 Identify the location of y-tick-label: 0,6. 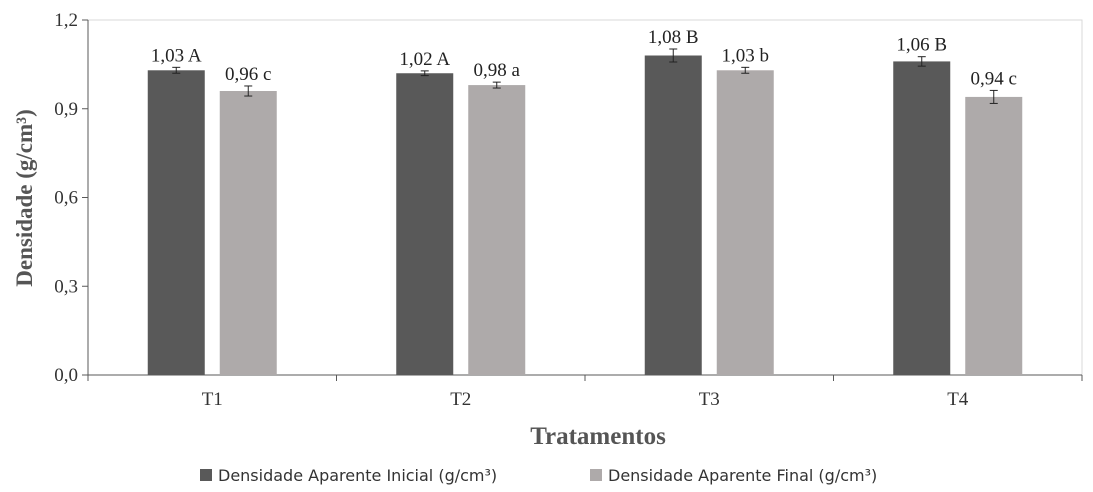
(66, 198).